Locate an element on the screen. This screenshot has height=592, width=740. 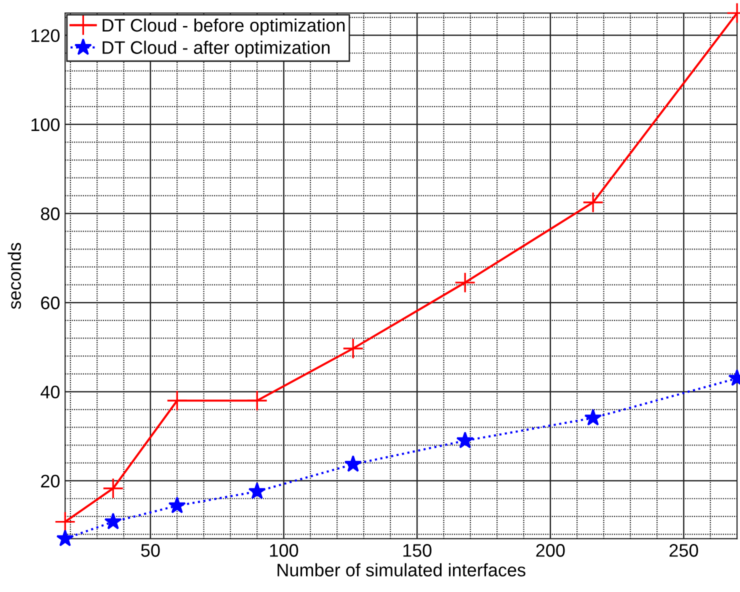
x-tick-label: 100 is located at coordinates (284, 550).